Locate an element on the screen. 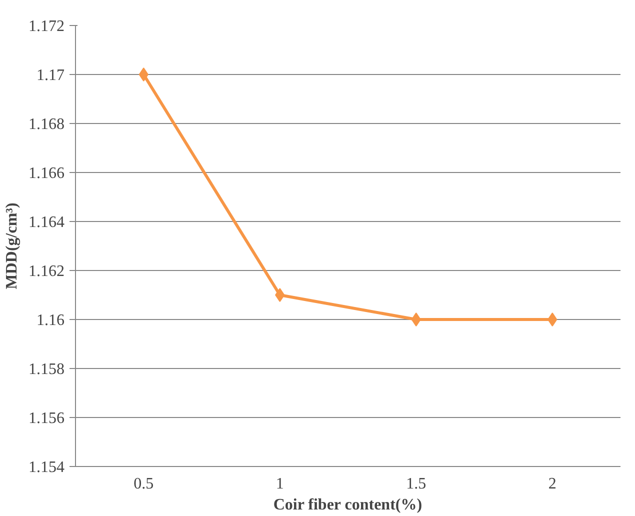 This screenshot has width=635, height=516. x-tick-label: 1 is located at coordinates (280, 484).